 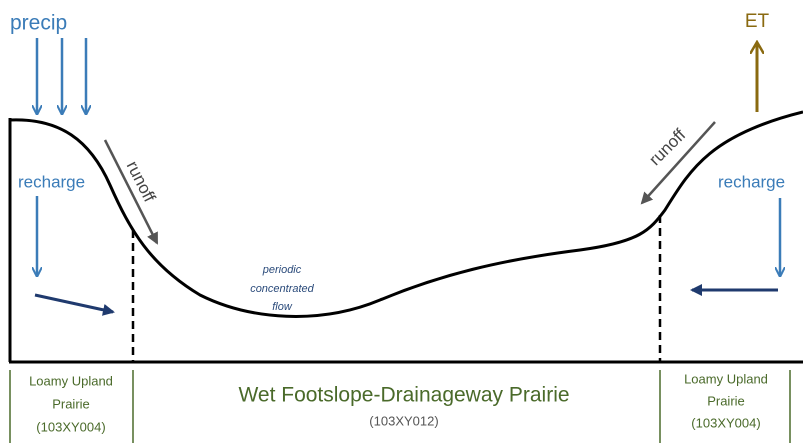 What do you see at coordinates (282, 270) in the screenshot?
I see `flow-label: periodic` at bounding box center [282, 270].